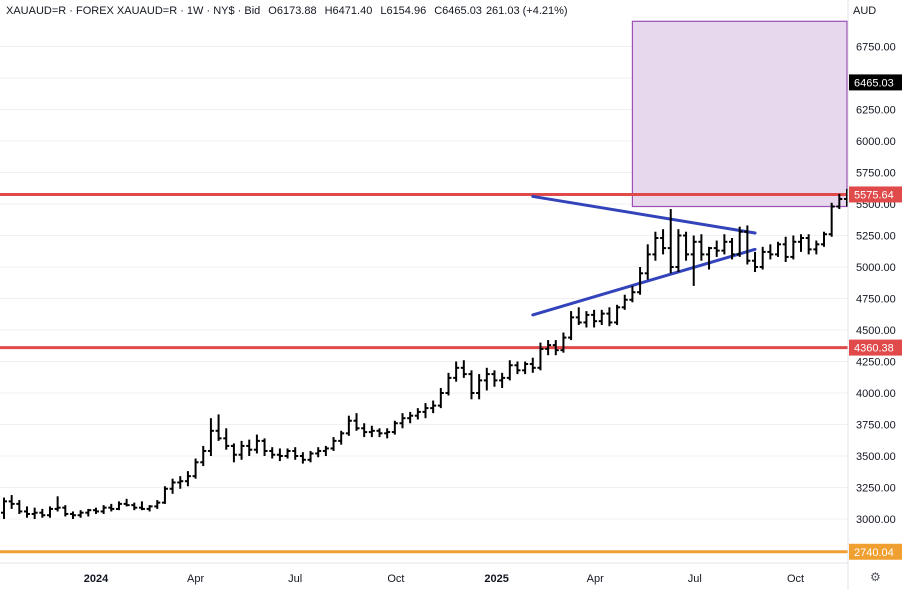  What do you see at coordinates (875, 577) in the screenshot?
I see `gear-icon: ⚙` at bounding box center [875, 577].